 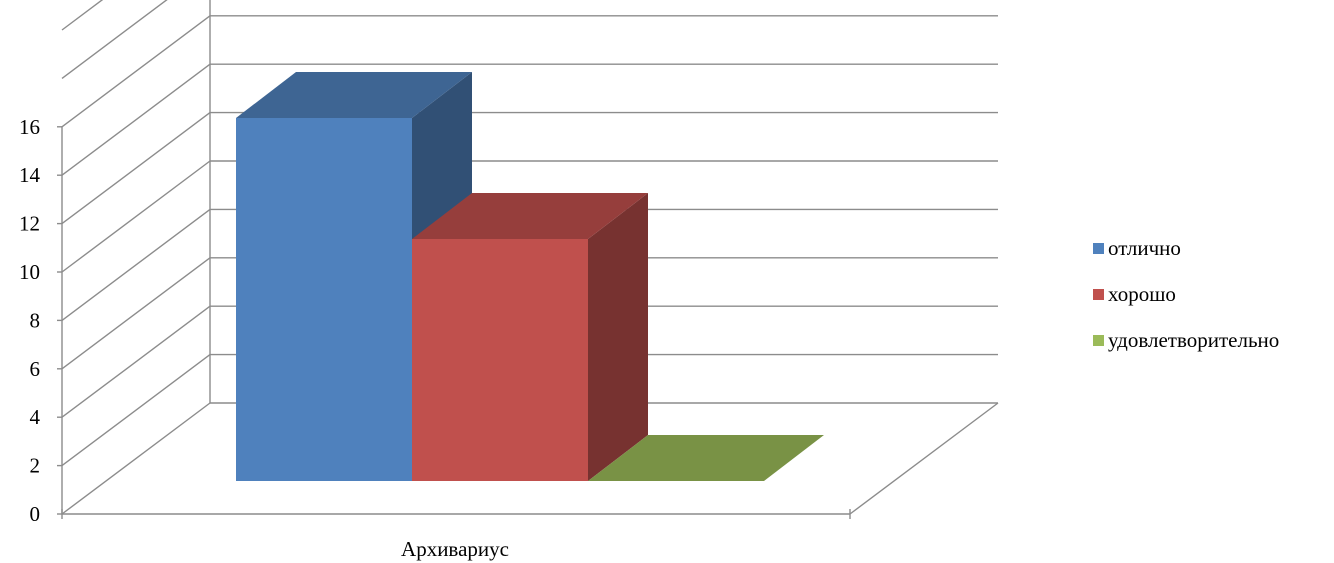 I want to click on y-tick-label: 16, so click(x=29, y=127).